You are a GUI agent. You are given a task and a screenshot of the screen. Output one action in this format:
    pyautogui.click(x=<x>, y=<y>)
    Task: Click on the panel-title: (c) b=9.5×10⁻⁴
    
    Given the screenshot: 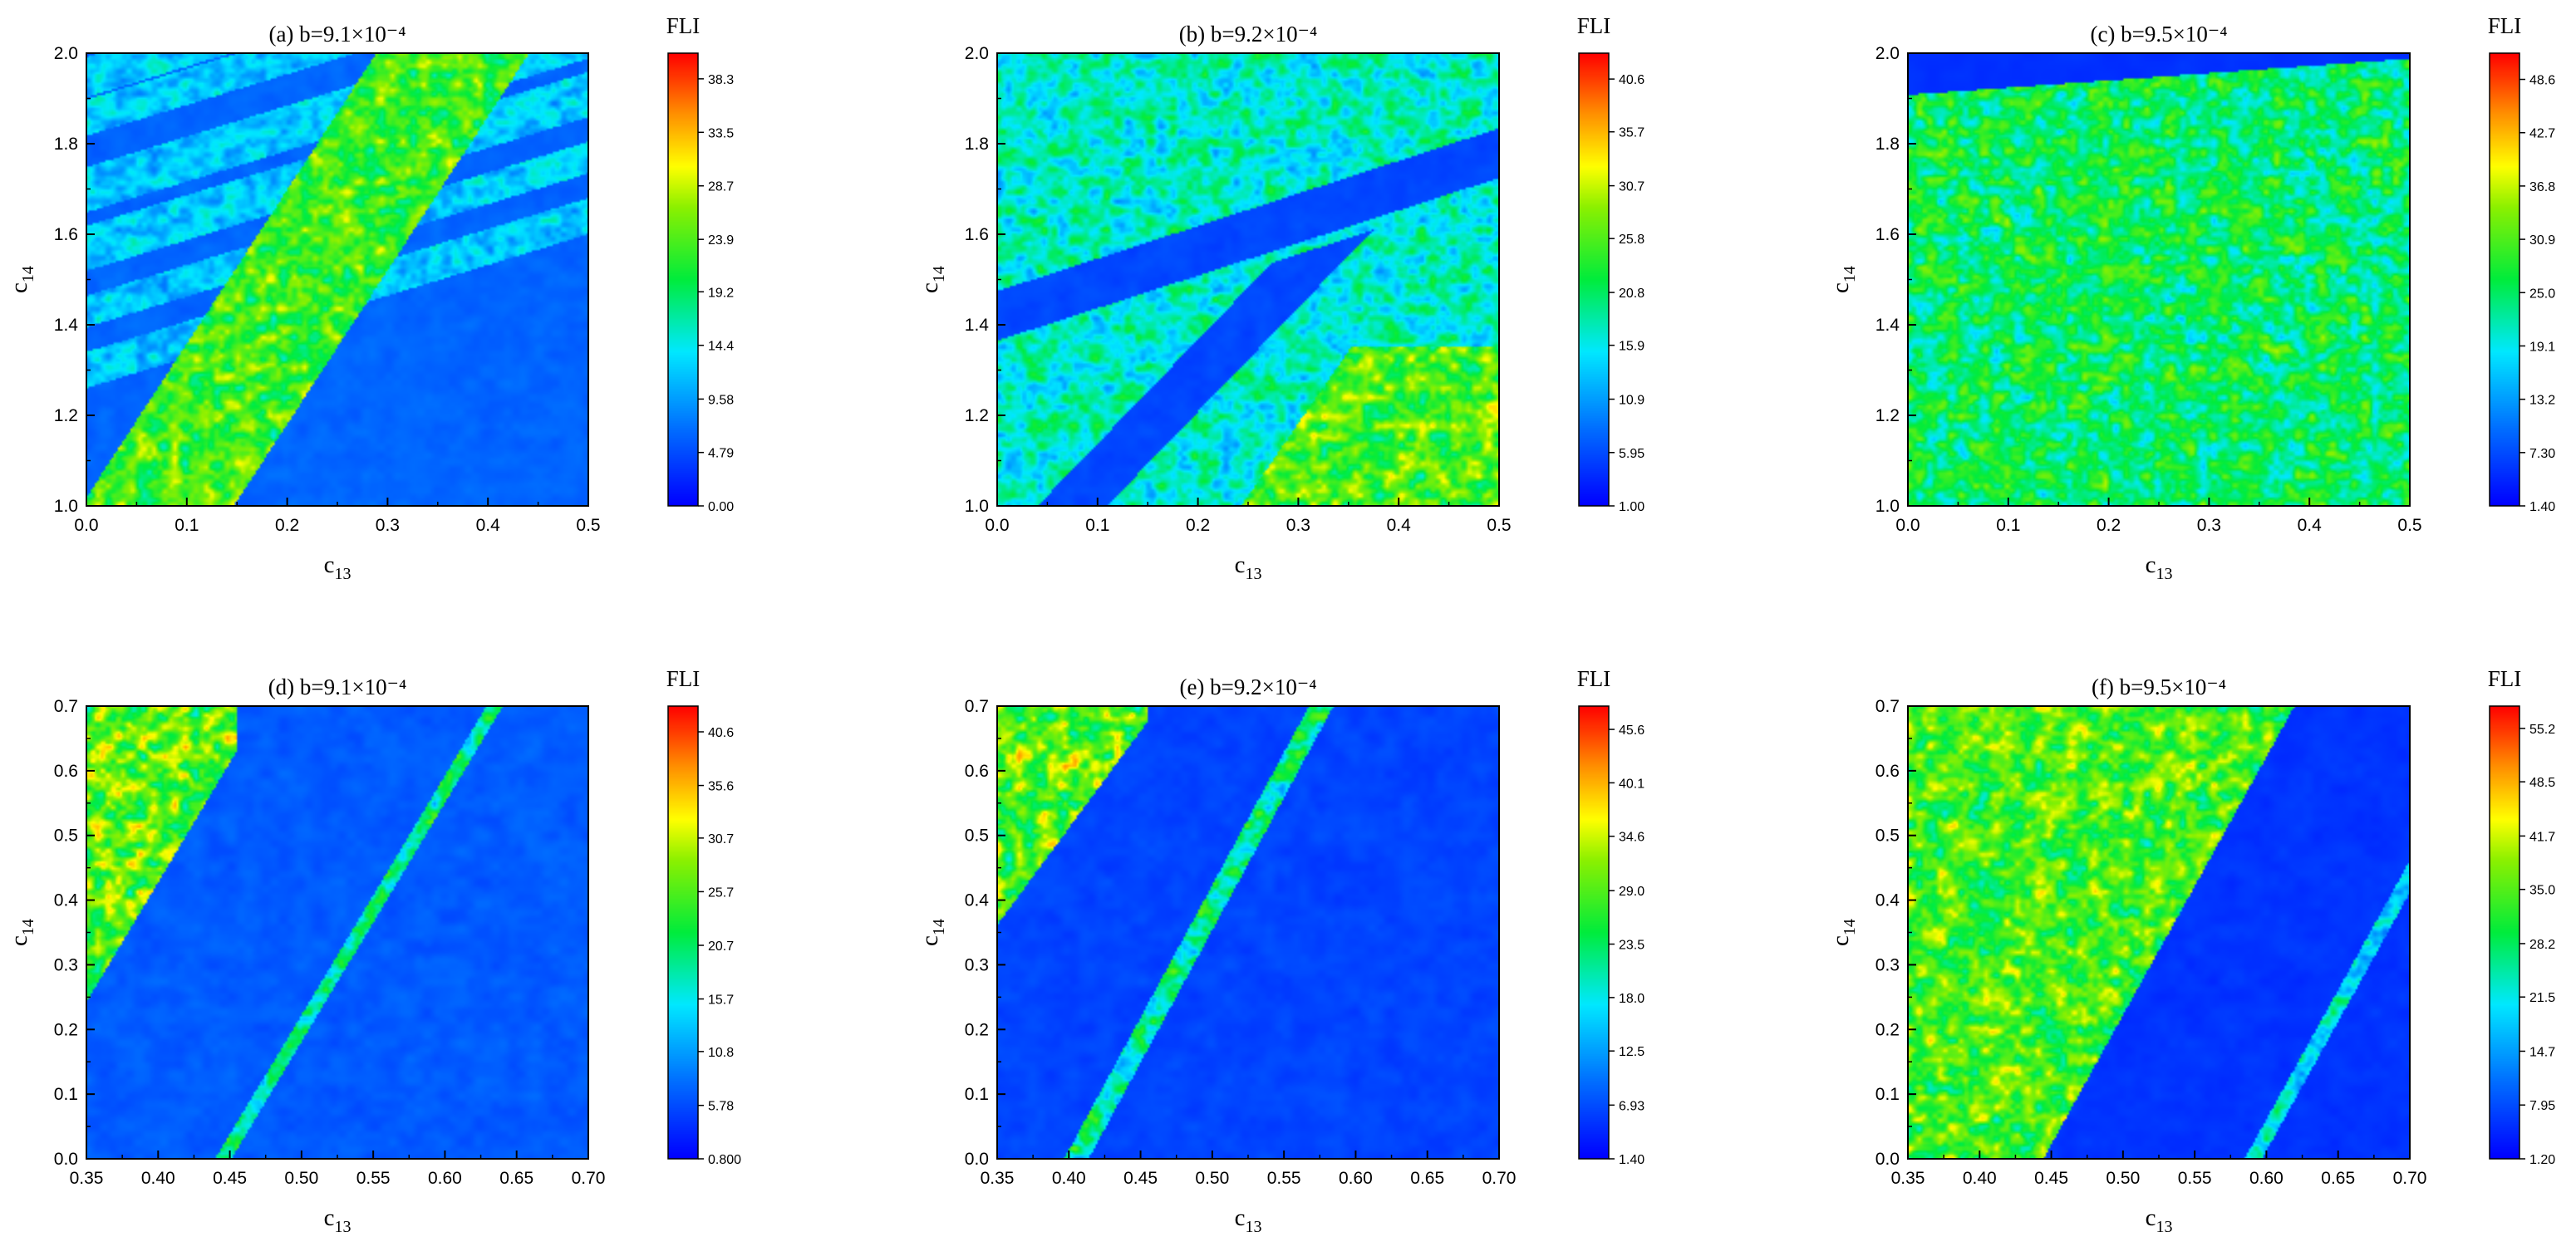 What is the action you would take?
    pyautogui.click(x=2158, y=34)
    